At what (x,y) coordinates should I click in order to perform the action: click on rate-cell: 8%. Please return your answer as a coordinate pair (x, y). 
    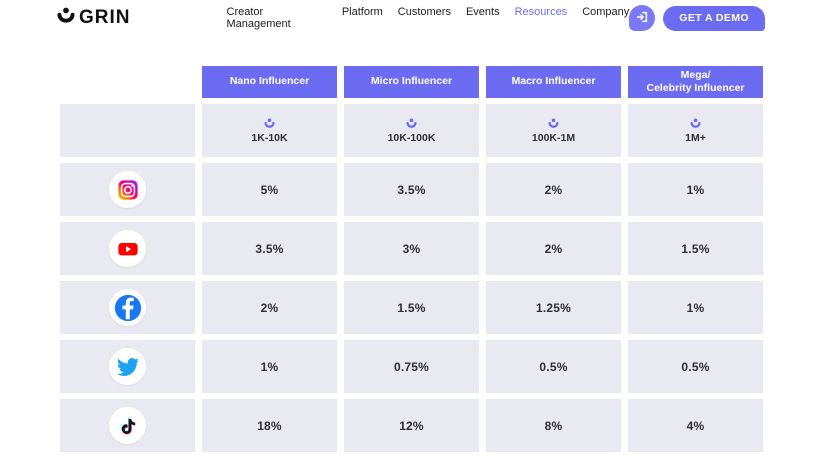
    Looking at the image, I should click on (553, 425).